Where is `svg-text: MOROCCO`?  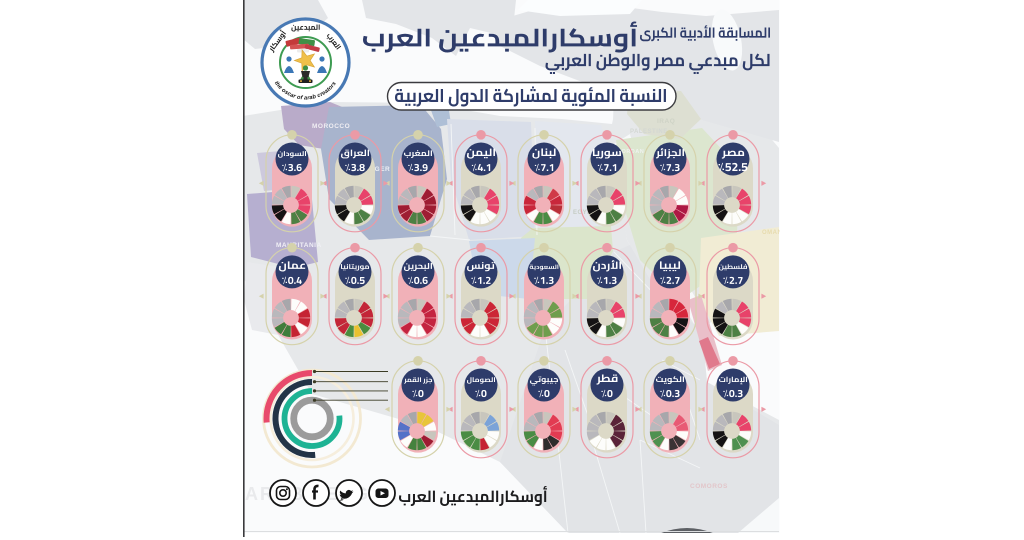
svg-text: MOROCCO is located at coordinates (331, 126).